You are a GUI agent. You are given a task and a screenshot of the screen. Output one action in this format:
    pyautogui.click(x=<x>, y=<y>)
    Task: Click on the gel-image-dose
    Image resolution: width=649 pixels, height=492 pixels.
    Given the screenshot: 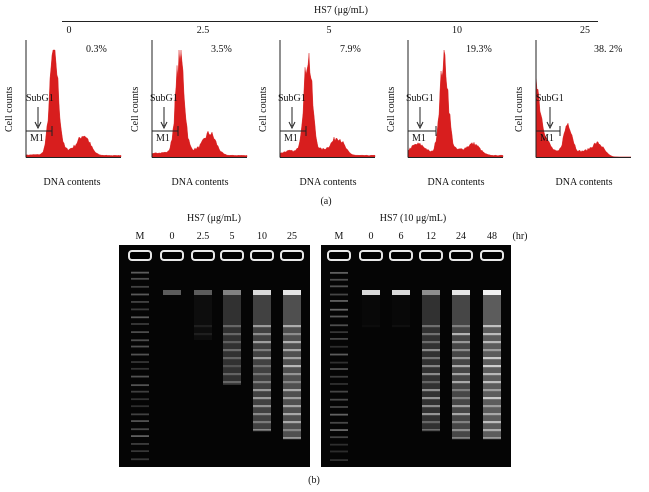 What is the action you would take?
    pyautogui.click(x=214, y=356)
    